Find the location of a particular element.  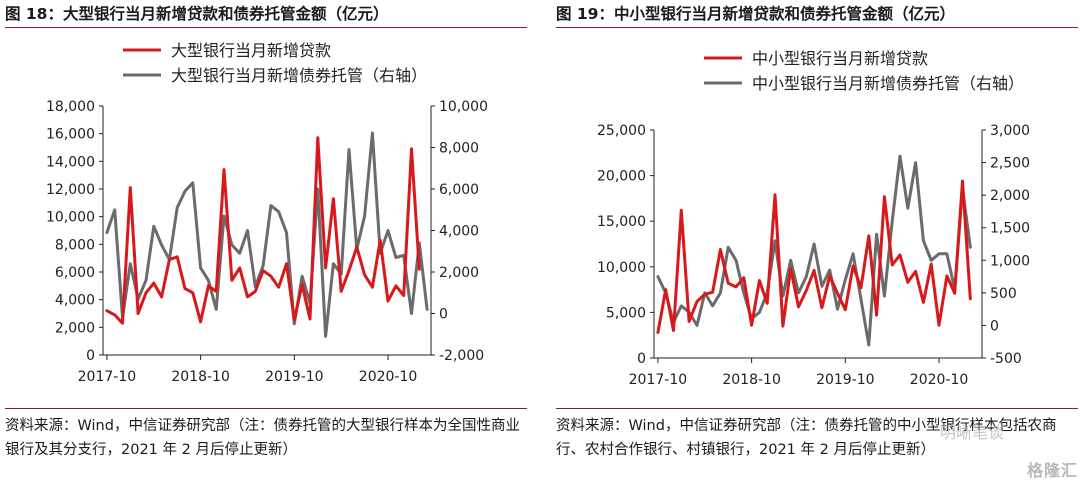

y-tick-label-right: 3,000 is located at coordinates (1010, 131).